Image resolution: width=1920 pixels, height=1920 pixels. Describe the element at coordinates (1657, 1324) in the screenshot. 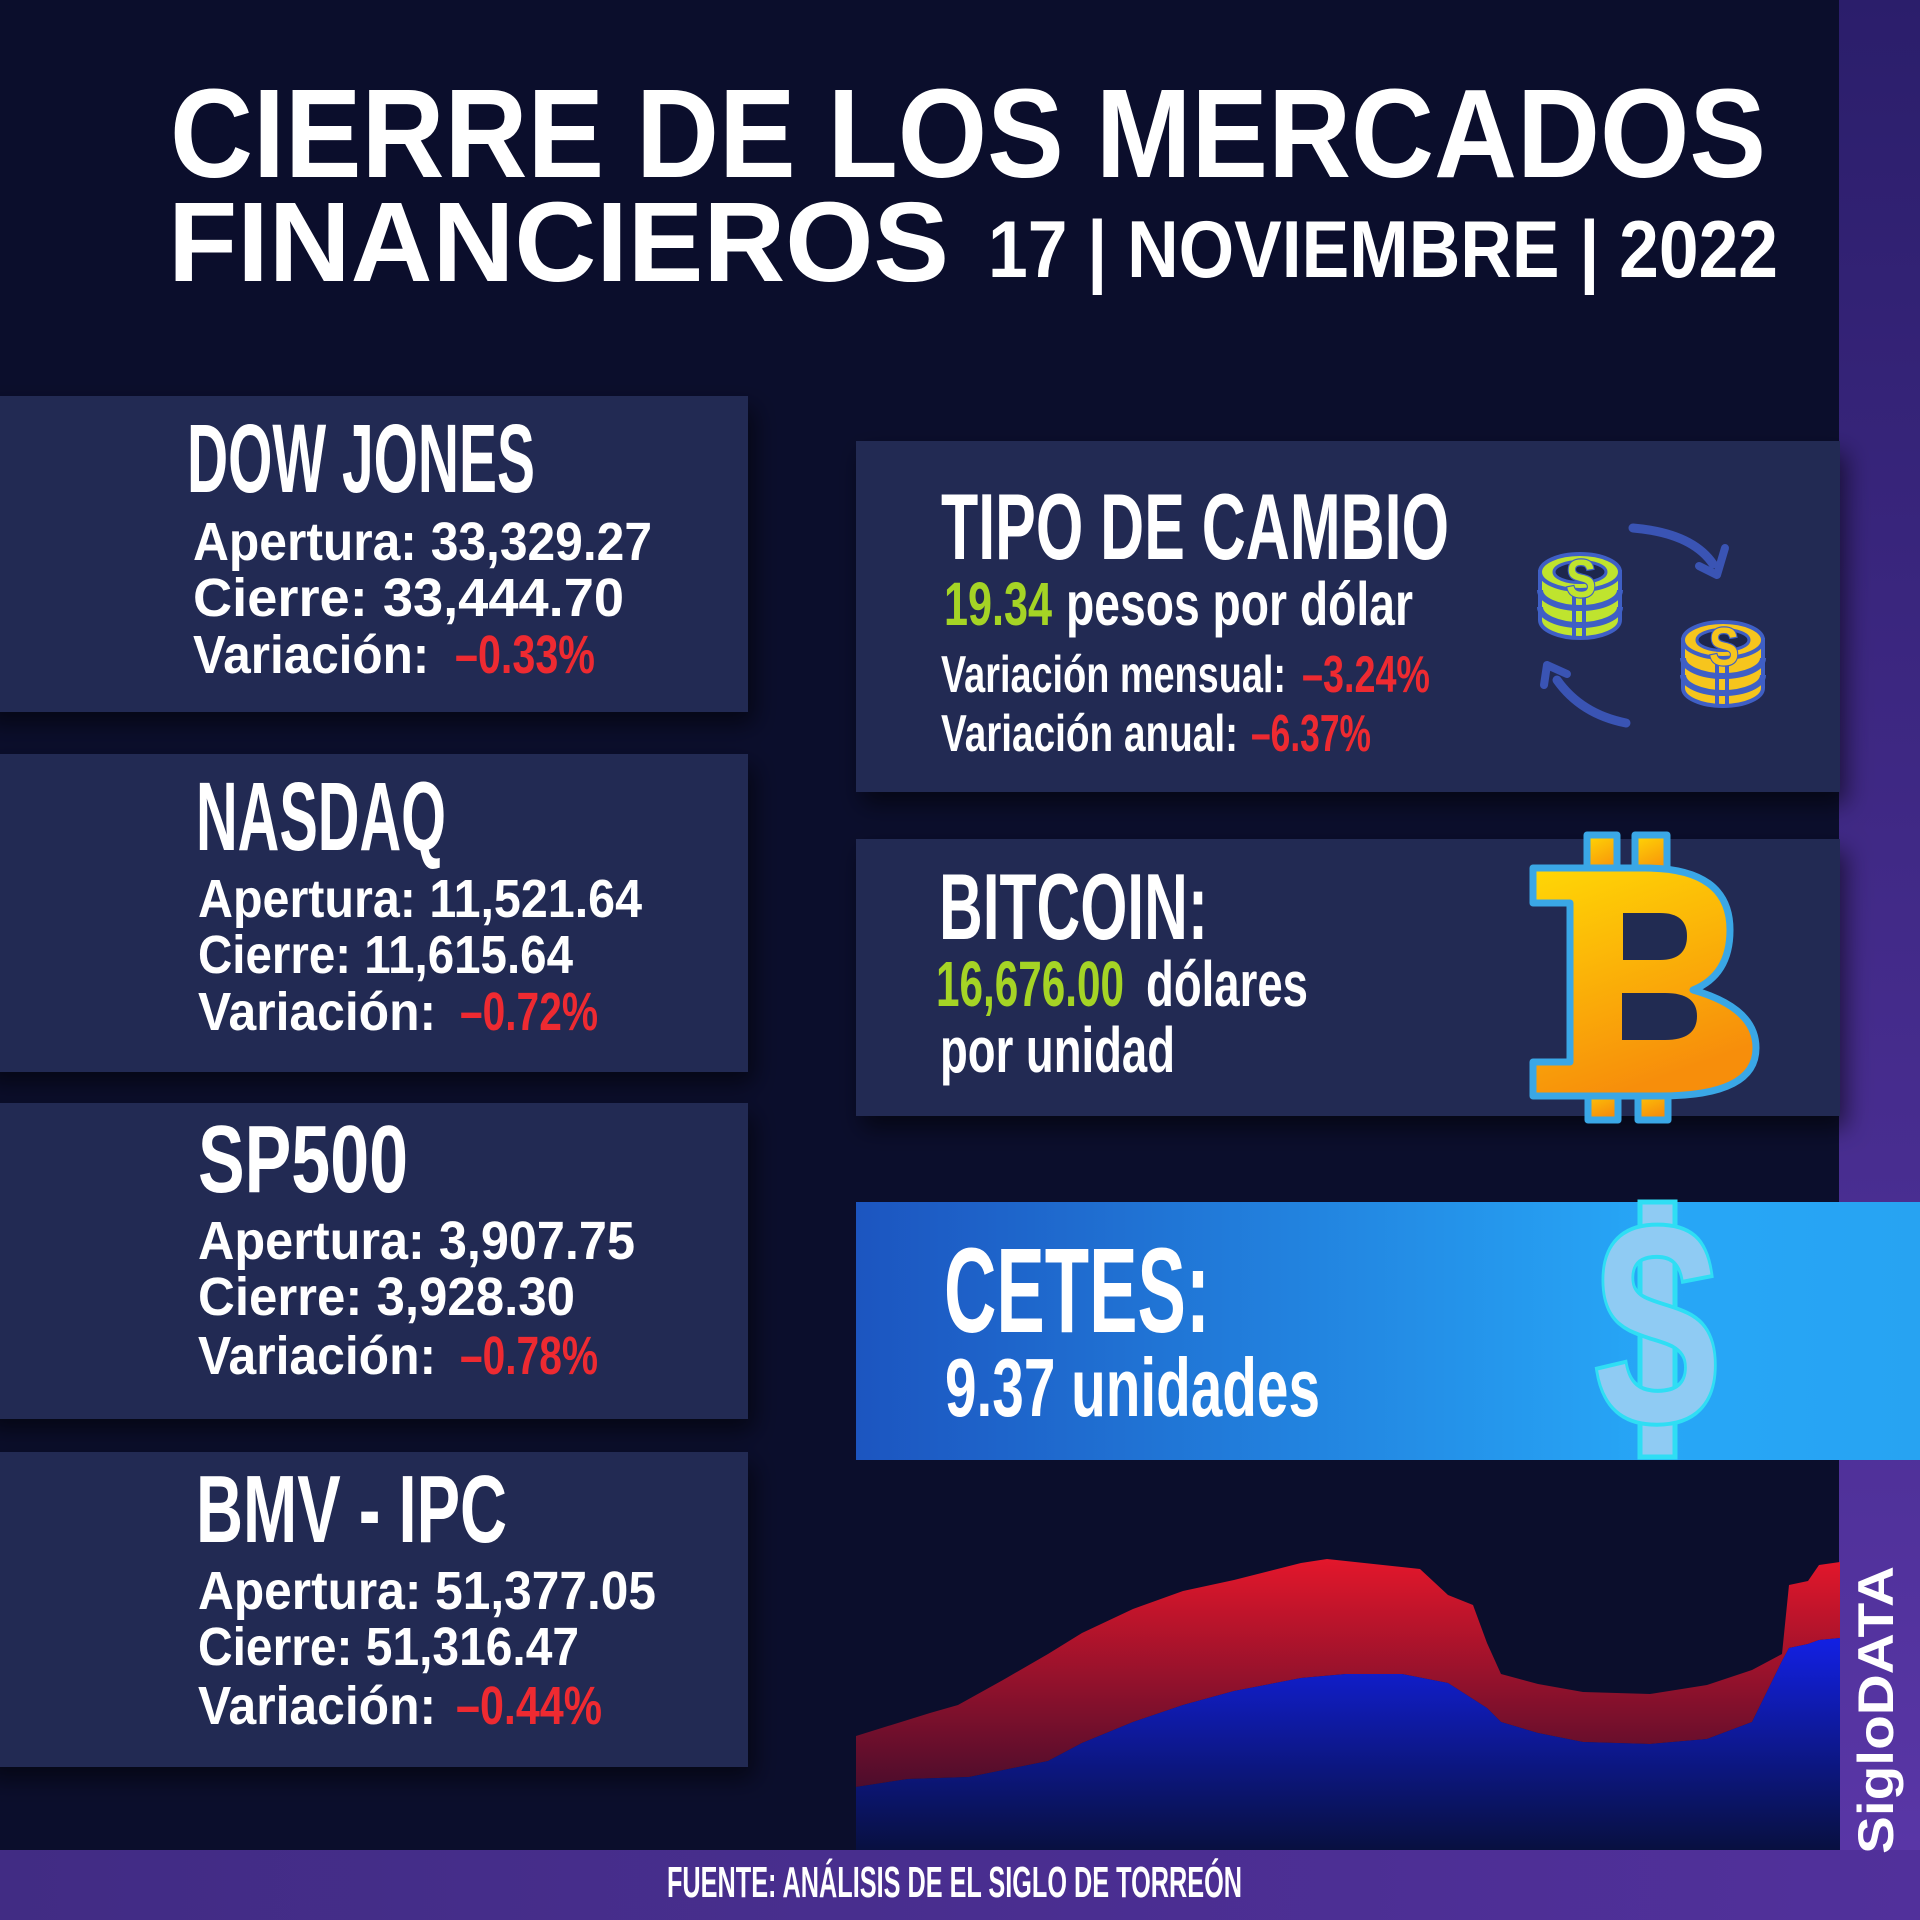

I see `svg-text: S` at that location.